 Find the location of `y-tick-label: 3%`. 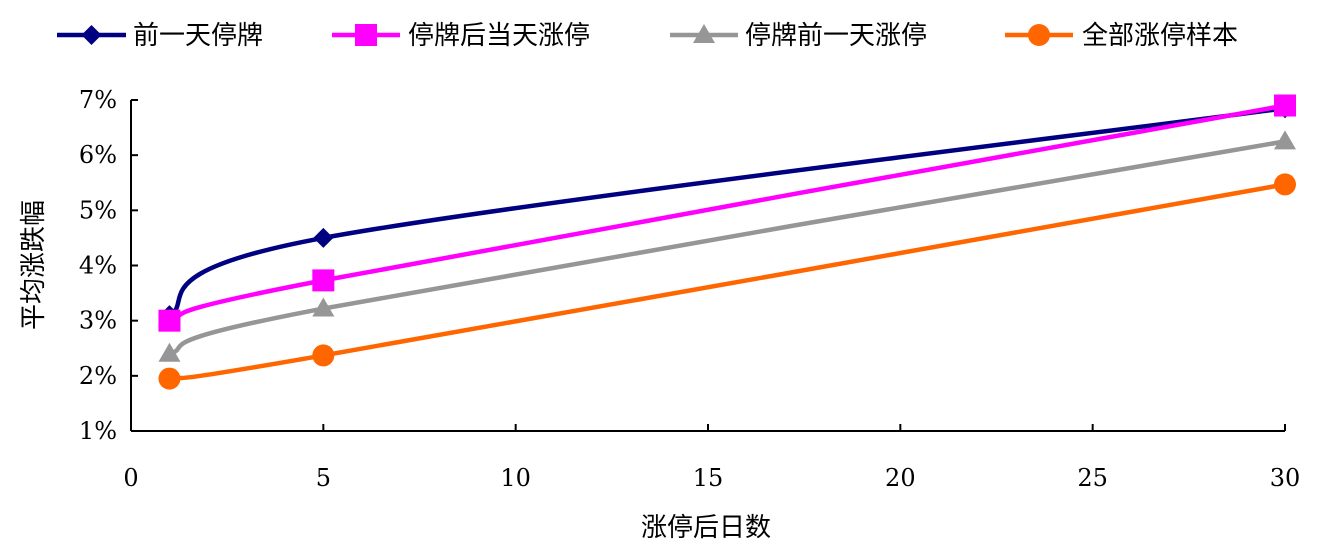

y-tick-label: 3% is located at coordinates (98, 321).